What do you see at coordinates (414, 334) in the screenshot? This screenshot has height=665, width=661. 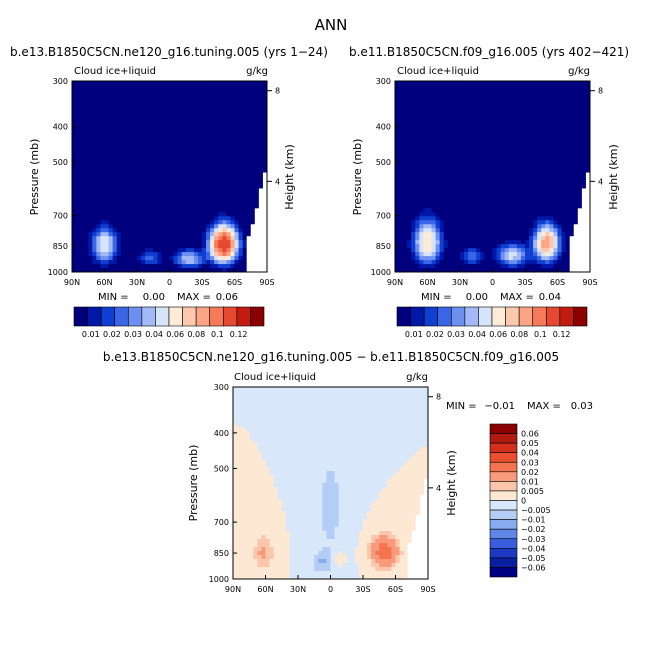 I see `colorbar-label: 0.01` at bounding box center [414, 334].